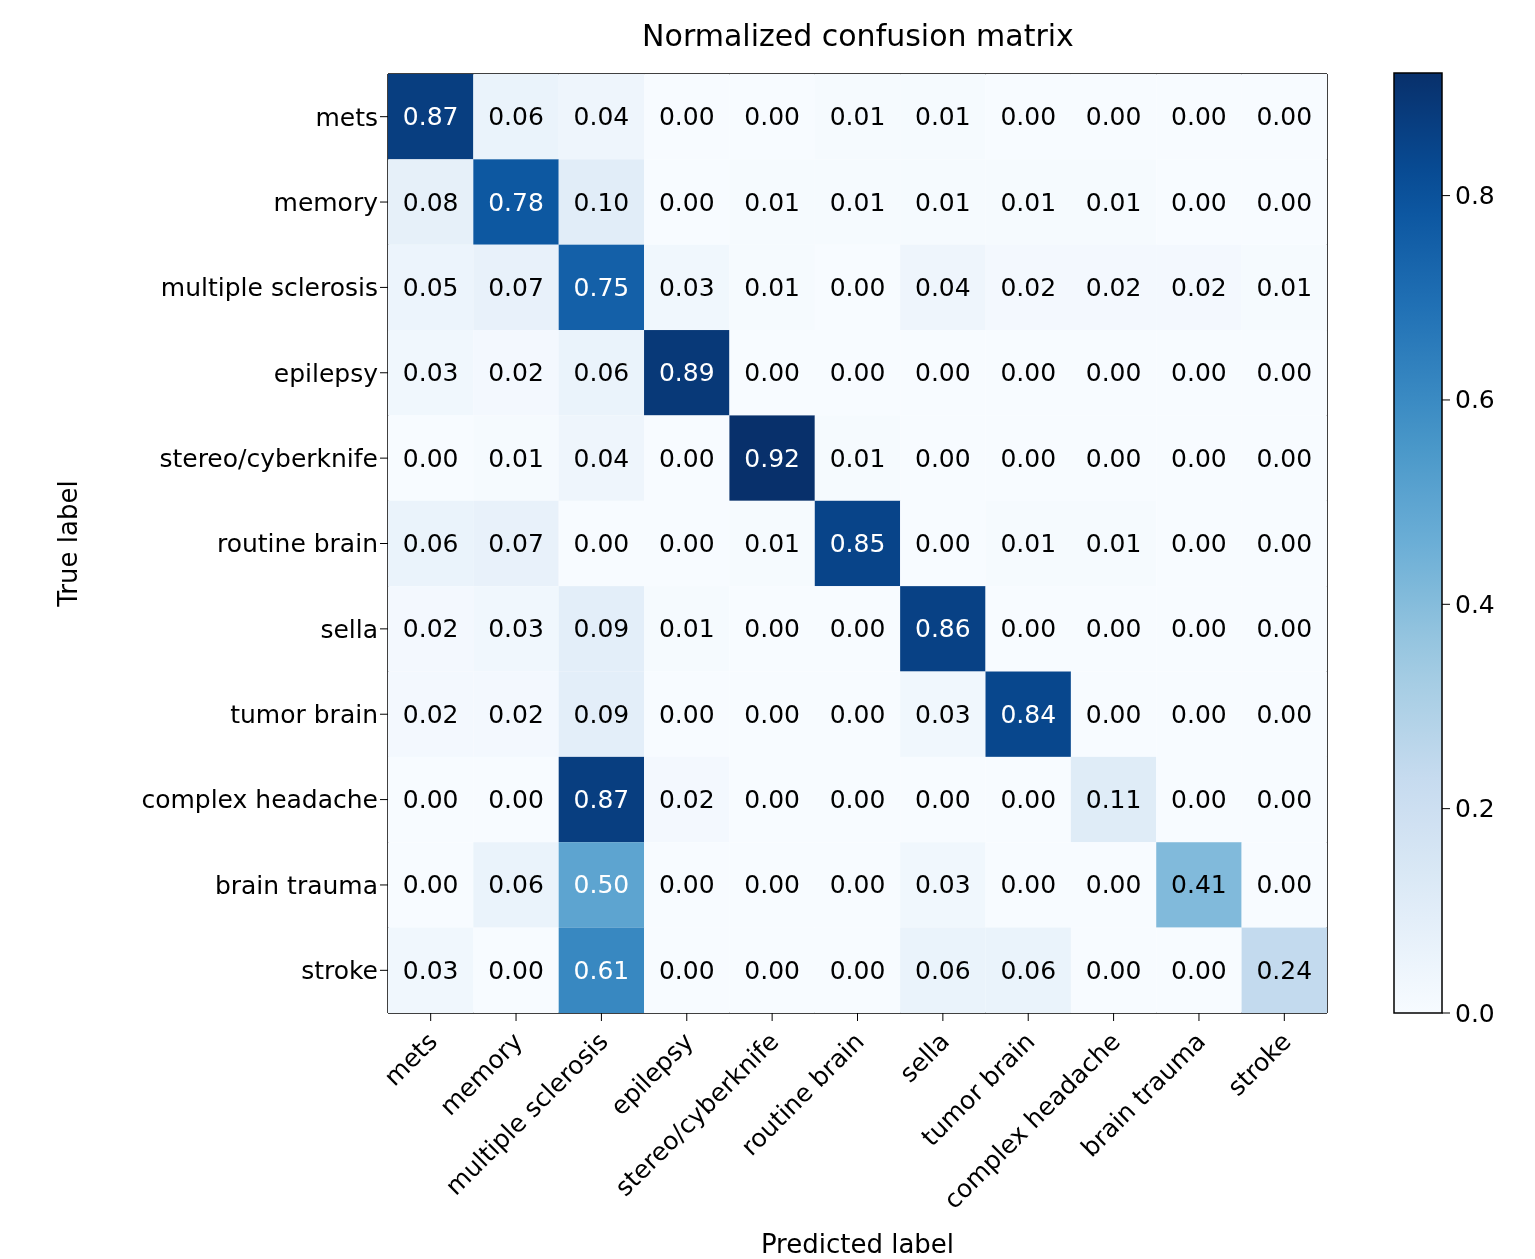 The width and height of the screenshot is (1535, 1259). I want to click on color-bar-label: 0.2, so click(1475, 809).